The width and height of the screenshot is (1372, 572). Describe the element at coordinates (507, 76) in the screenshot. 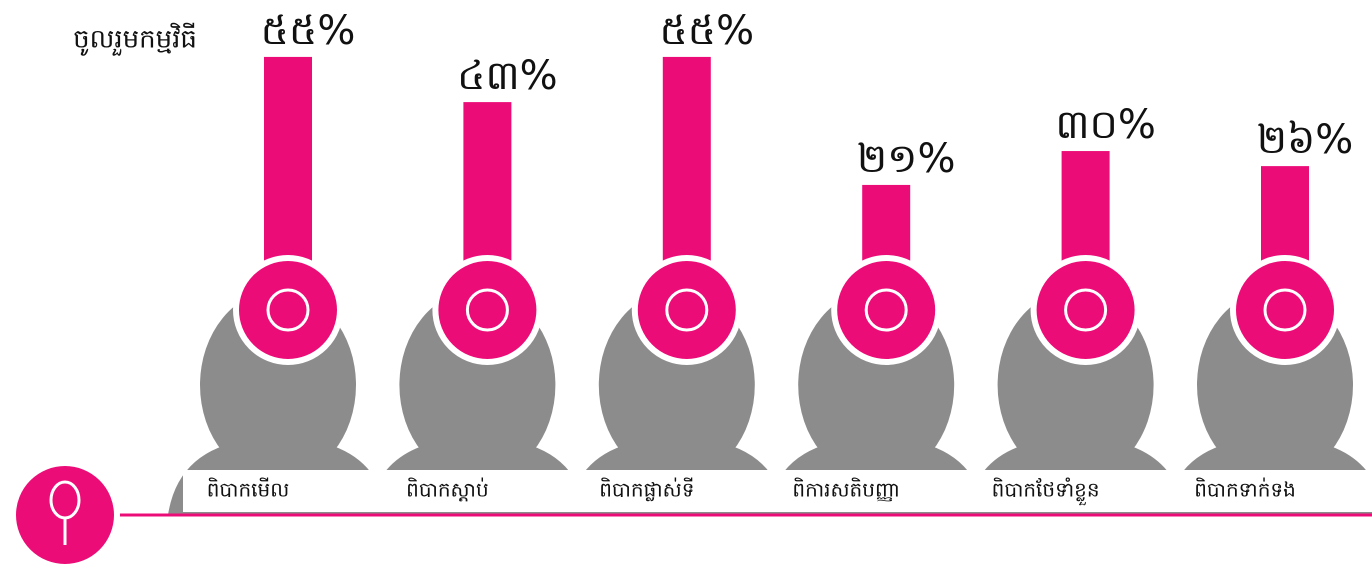

I see `value-label: ៤៣%` at that location.